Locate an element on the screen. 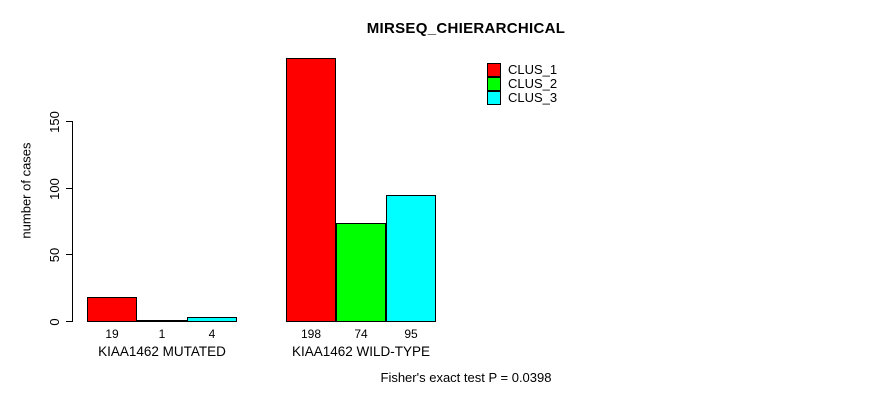 The height and width of the screenshot is (400, 890). bar-mutated-clus3 is located at coordinates (212, 319).